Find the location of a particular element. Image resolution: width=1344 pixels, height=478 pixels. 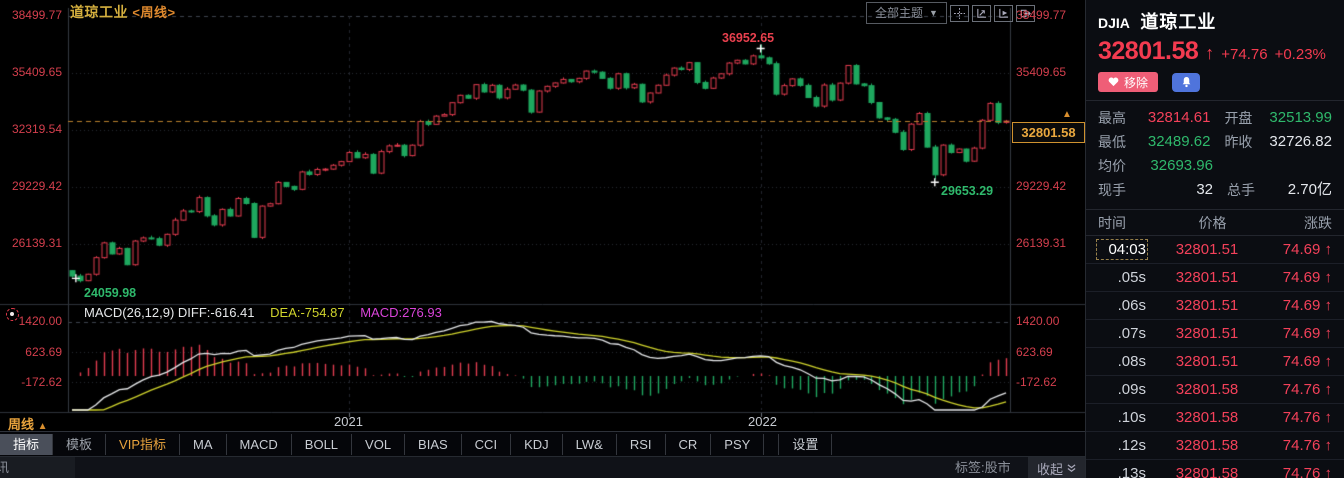

theme-dropdown: 全部主题 ▼ is located at coordinates (906, 13).